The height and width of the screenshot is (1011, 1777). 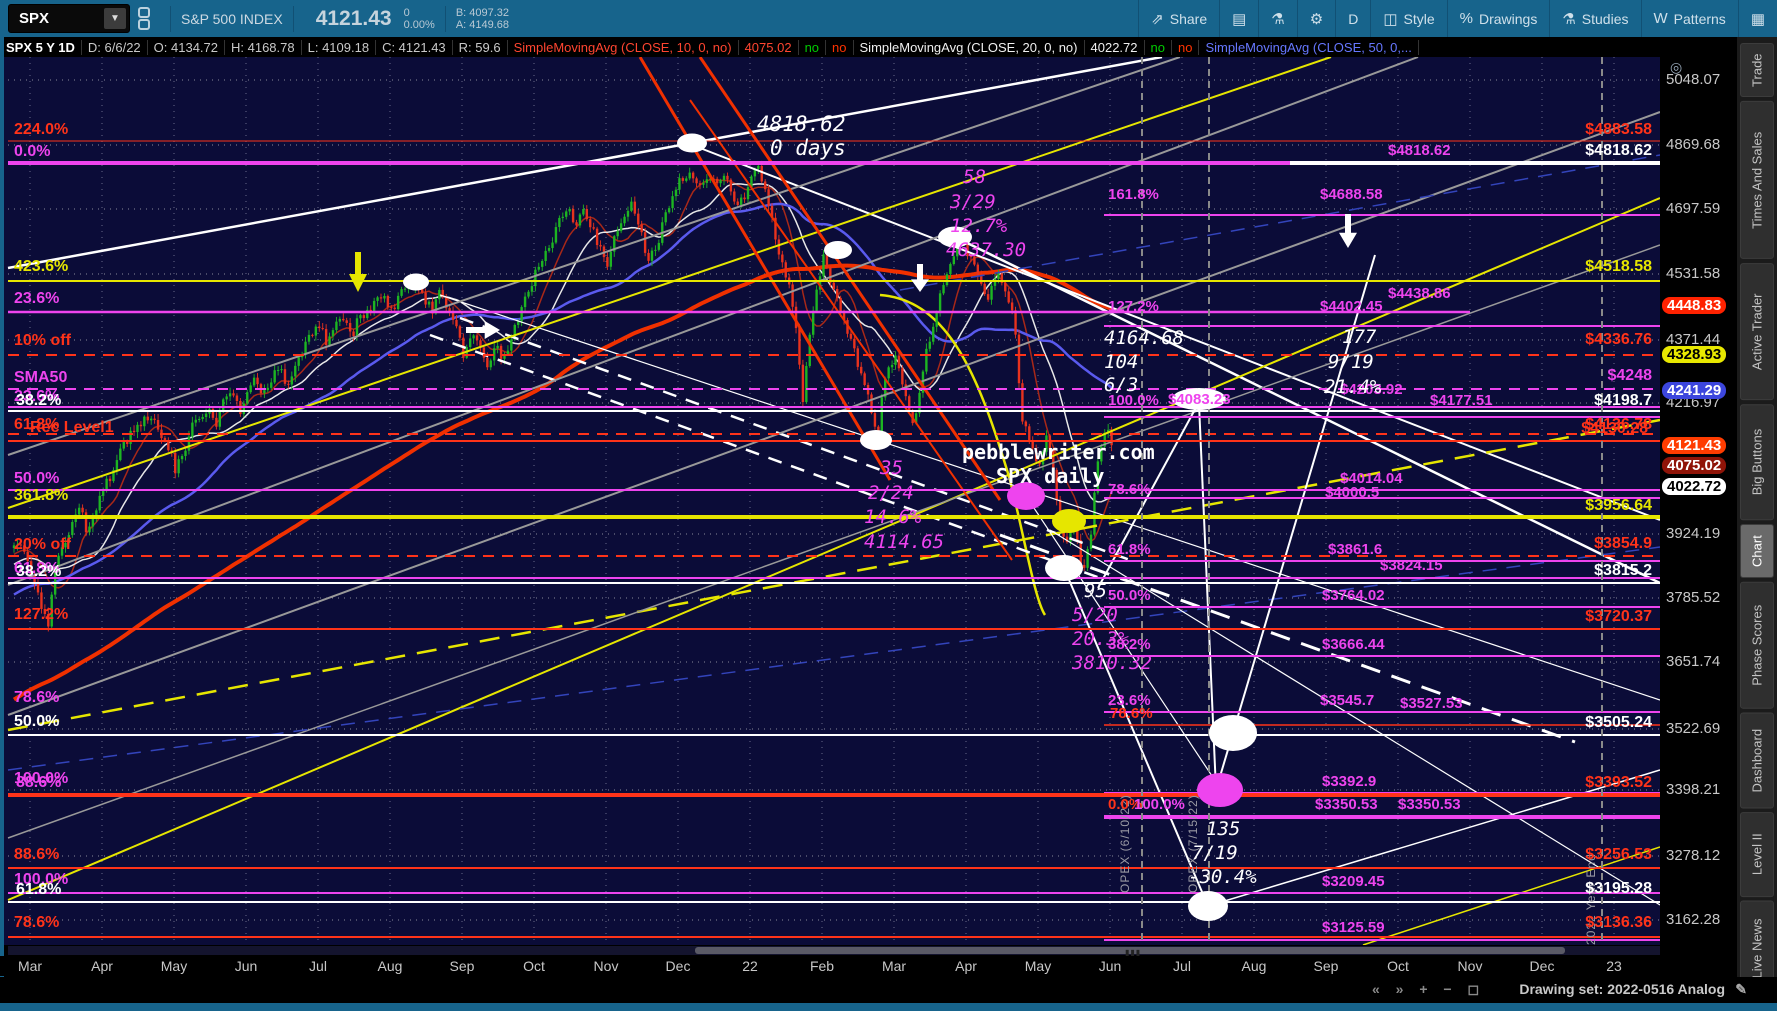 I want to click on chart-annotation: 3/29, so click(x=973, y=202).